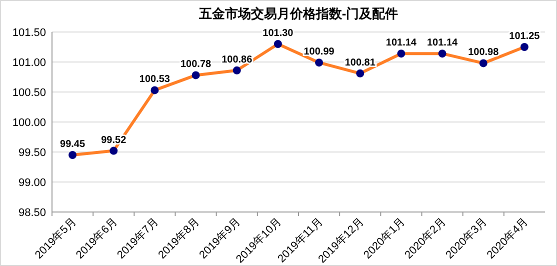  I want to click on chart-title: 五金市场交易月价格指数-门及配件, so click(298, 13).